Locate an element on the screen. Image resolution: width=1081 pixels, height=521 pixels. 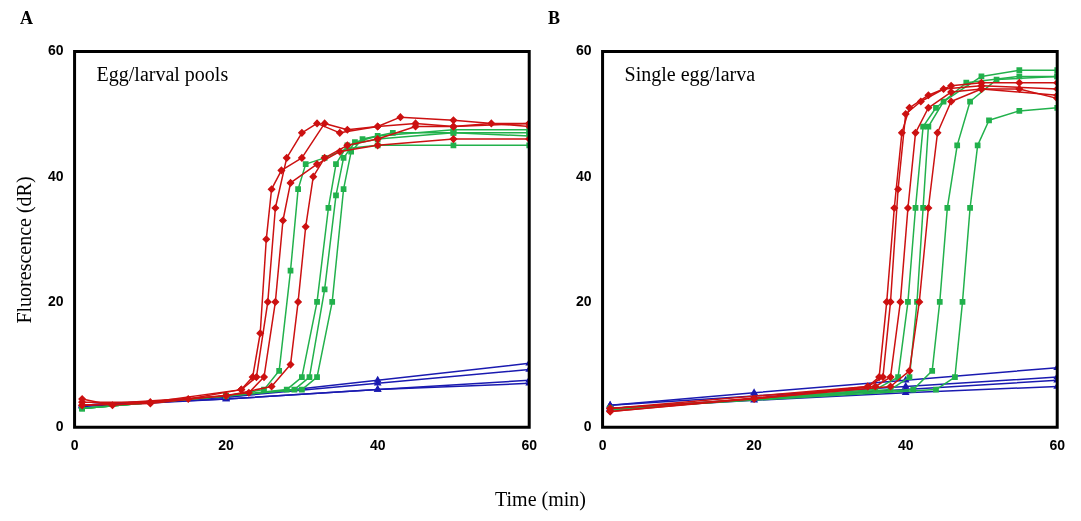
annotation: Single egg/larva is located at coordinates (690, 74).